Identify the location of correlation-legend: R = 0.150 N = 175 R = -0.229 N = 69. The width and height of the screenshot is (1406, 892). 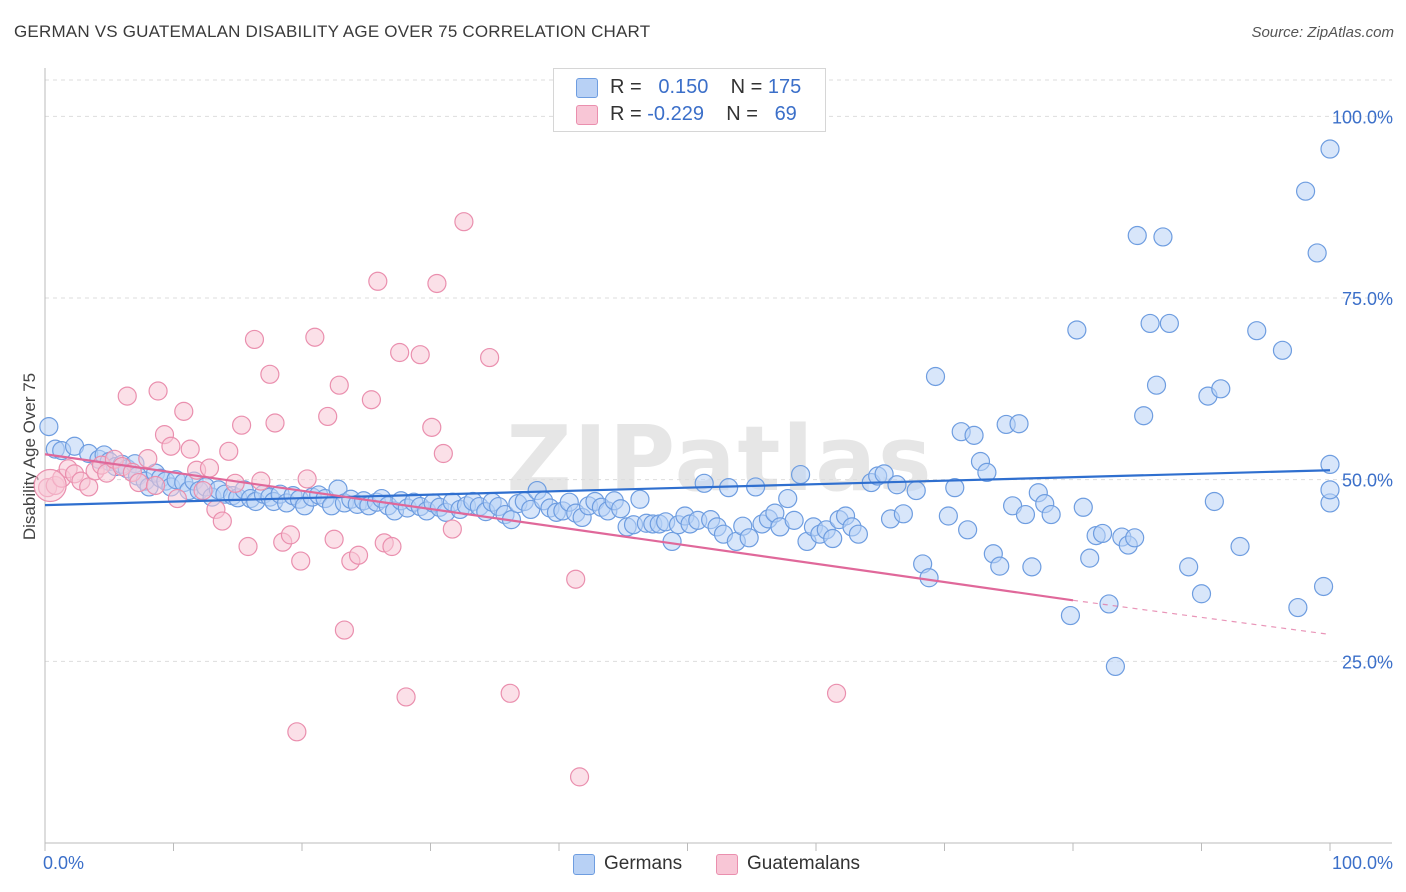
(689, 100).